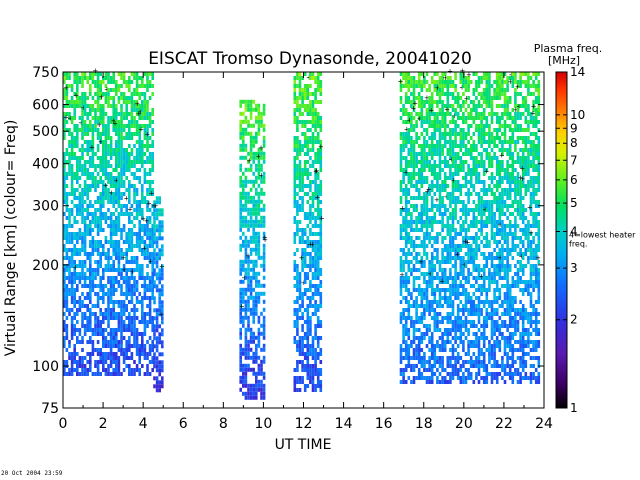  What do you see at coordinates (574, 180) in the screenshot?
I see `colorbar-tick-label: 6` at bounding box center [574, 180].